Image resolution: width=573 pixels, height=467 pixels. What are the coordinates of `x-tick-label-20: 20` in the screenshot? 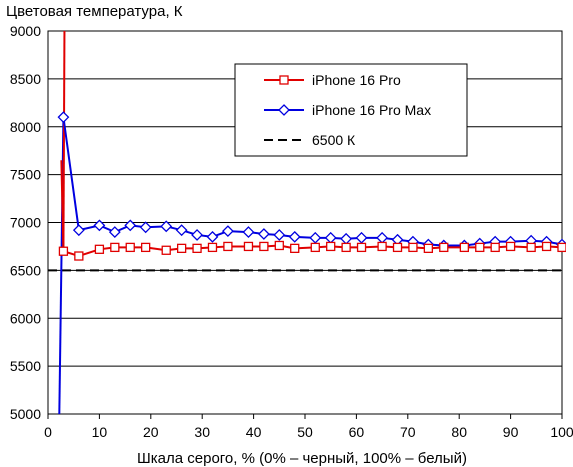 It's located at (151, 432).